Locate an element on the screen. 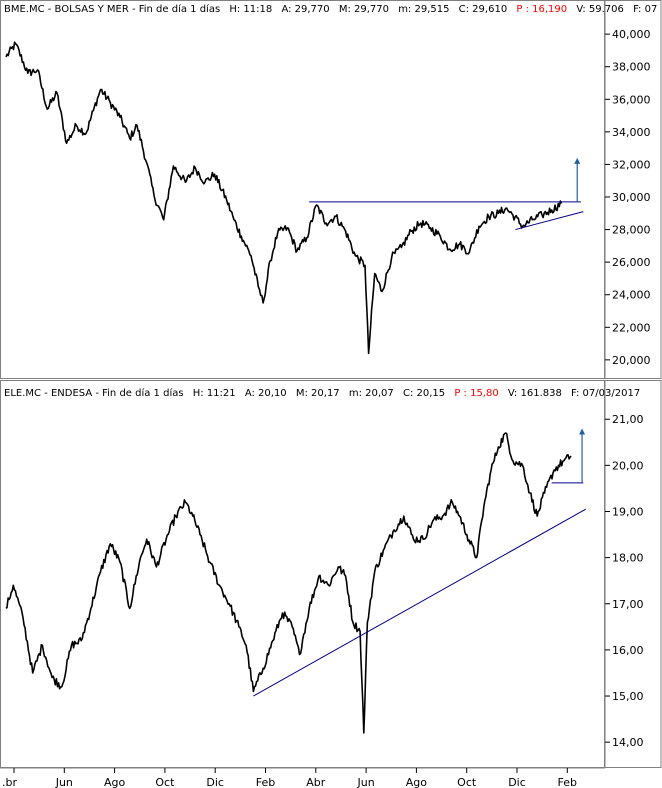  bme-ytick-label: 22,000 is located at coordinates (631, 327).